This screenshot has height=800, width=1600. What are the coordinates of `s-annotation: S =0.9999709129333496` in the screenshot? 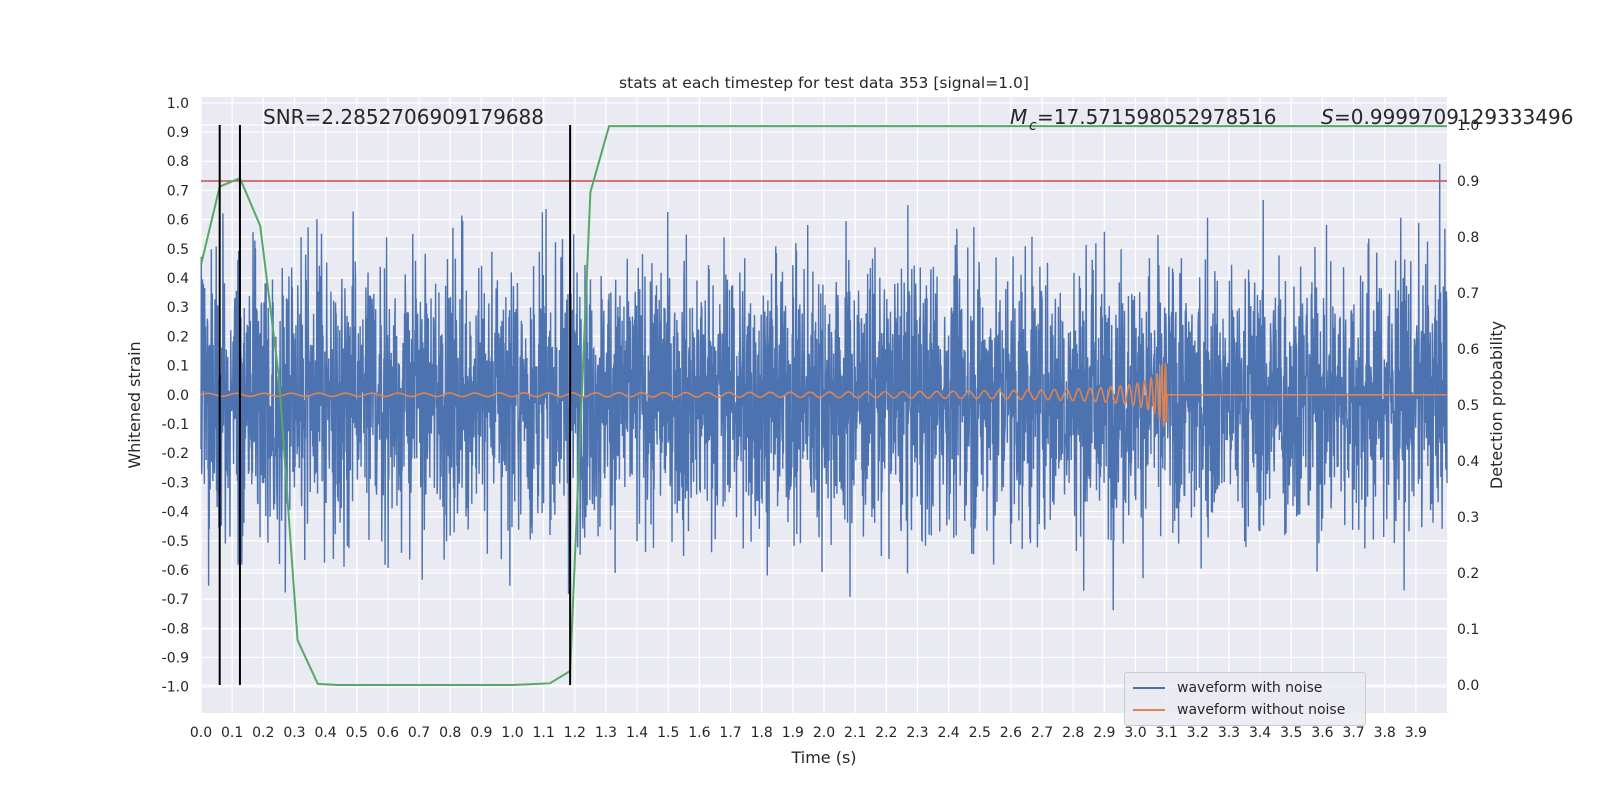 It's located at (1447, 117).